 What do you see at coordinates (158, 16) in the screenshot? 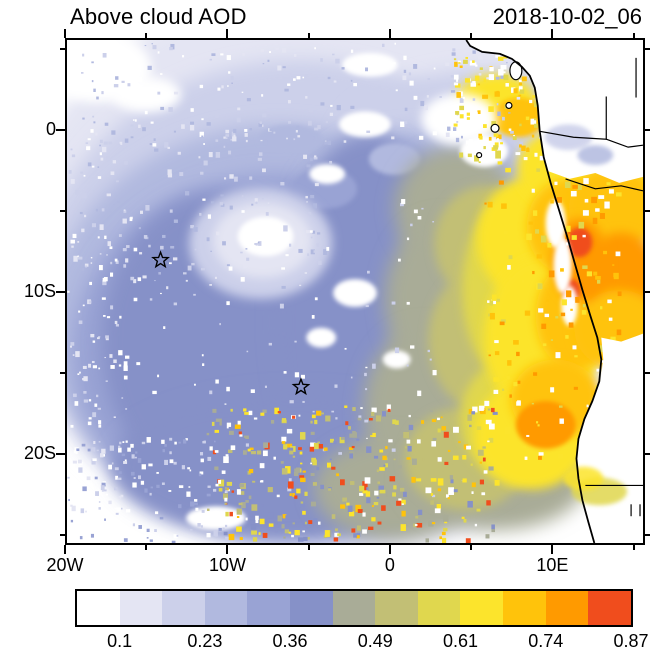
I see `chart-title: Above cloud AOD` at bounding box center [158, 16].